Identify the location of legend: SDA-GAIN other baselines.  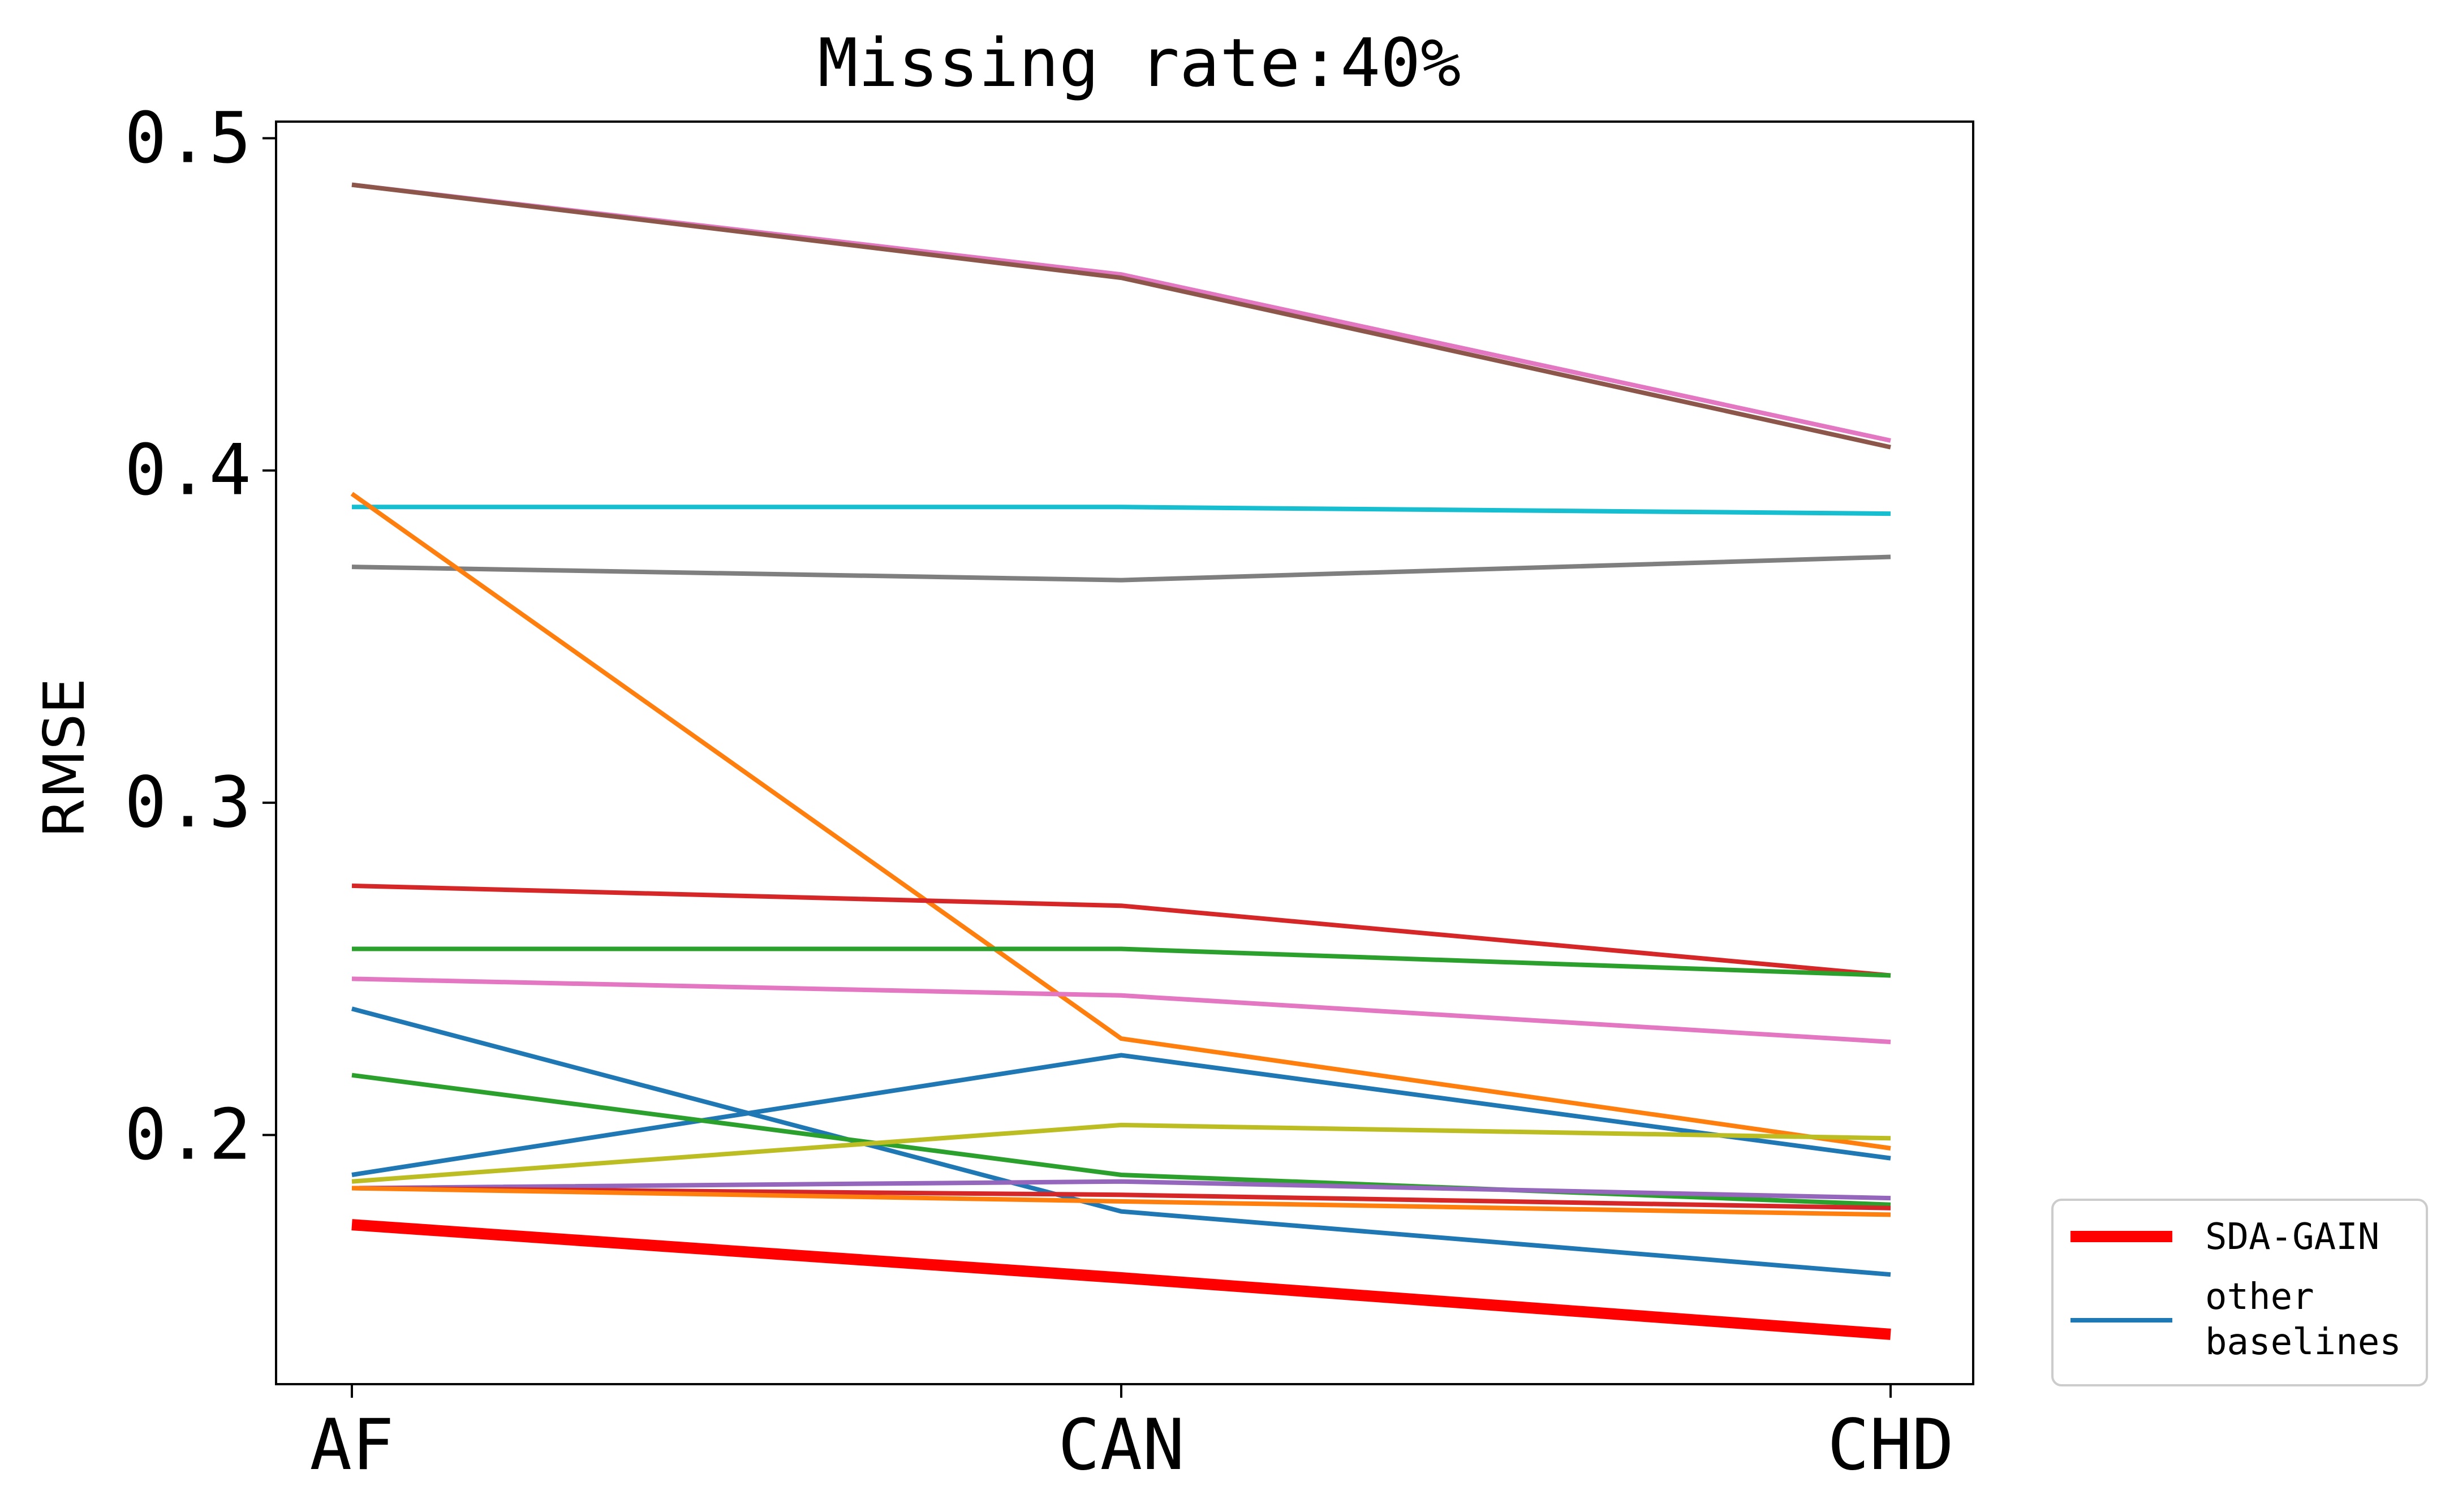
(2239, 1292).